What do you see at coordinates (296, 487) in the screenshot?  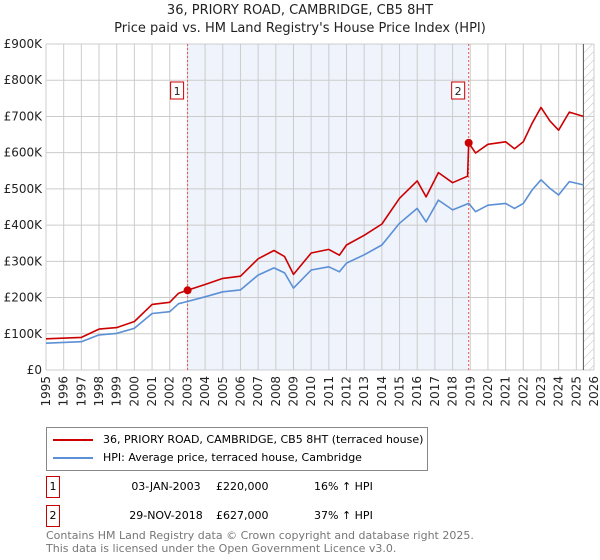 I see `transaction-row: 1 03-JAN-2003 £220,000 16% ↑ HPI` at bounding box center [296, 487].